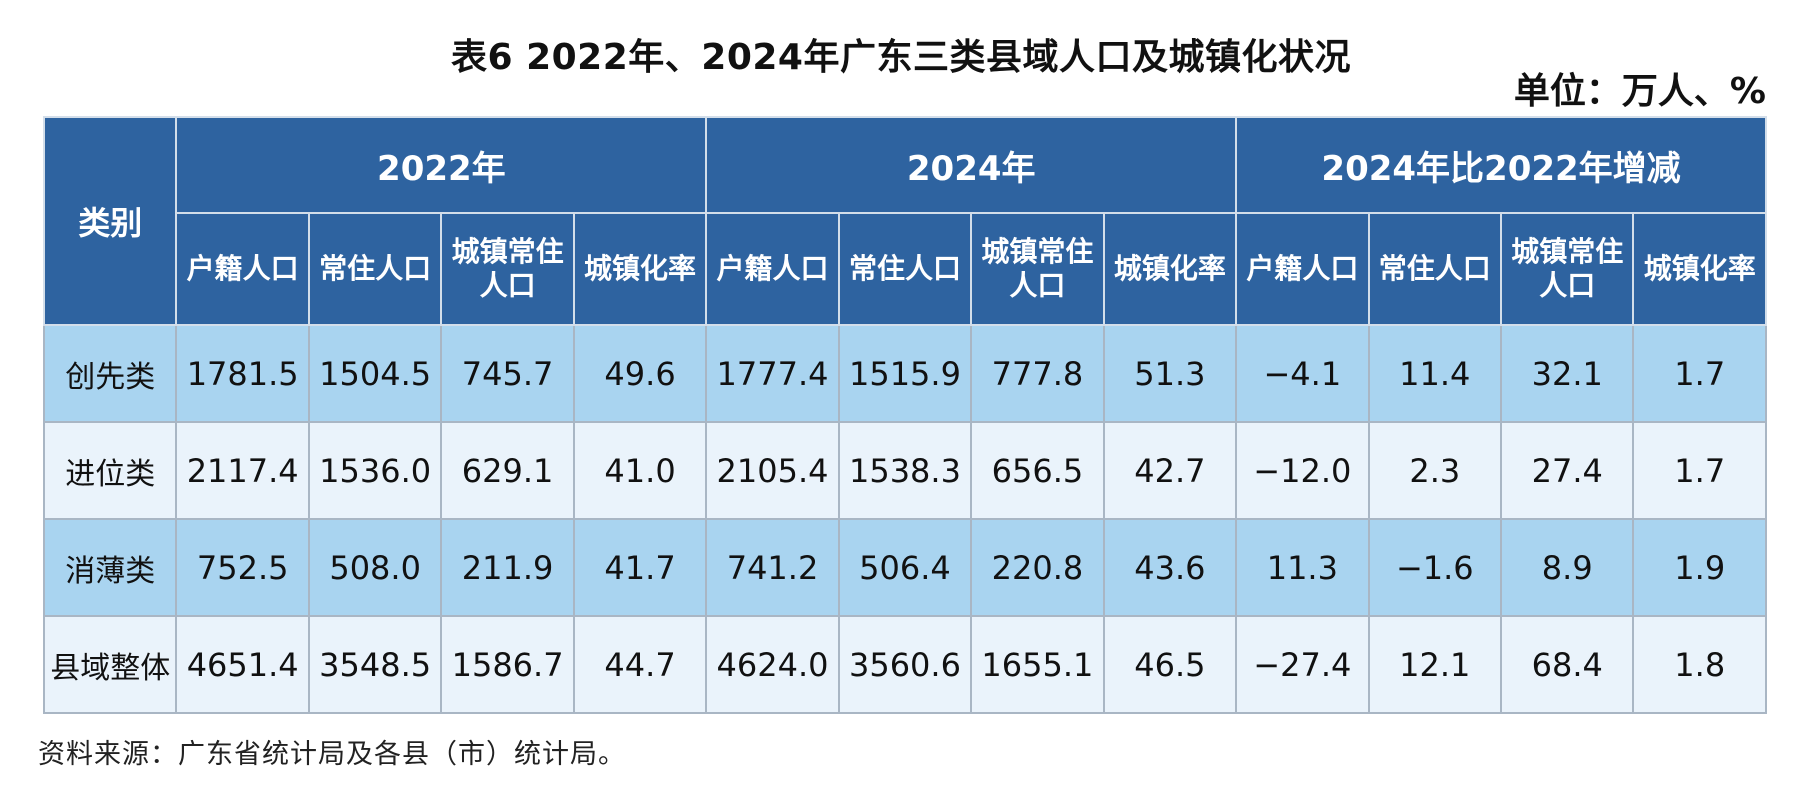  Describe the element at coordinates (1037, 470) in the screenshot. I see `table-cell: 656.5` at that location.